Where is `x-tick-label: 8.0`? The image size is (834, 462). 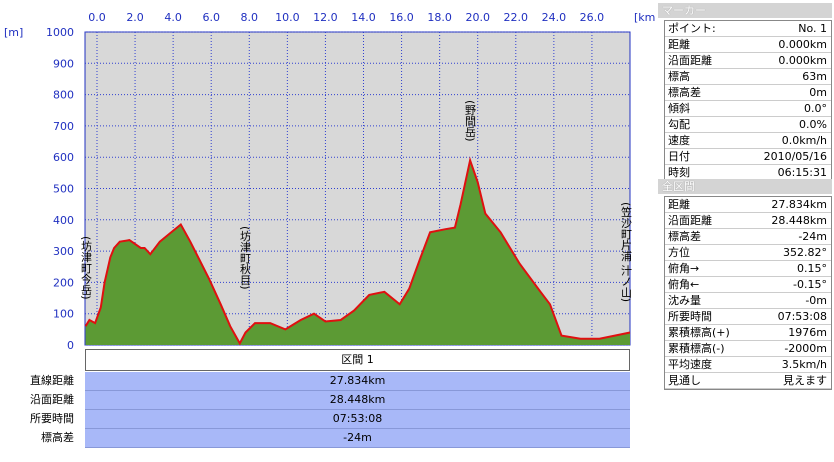 x-tick-label: 8.0 is located at coordinates (250, 17).